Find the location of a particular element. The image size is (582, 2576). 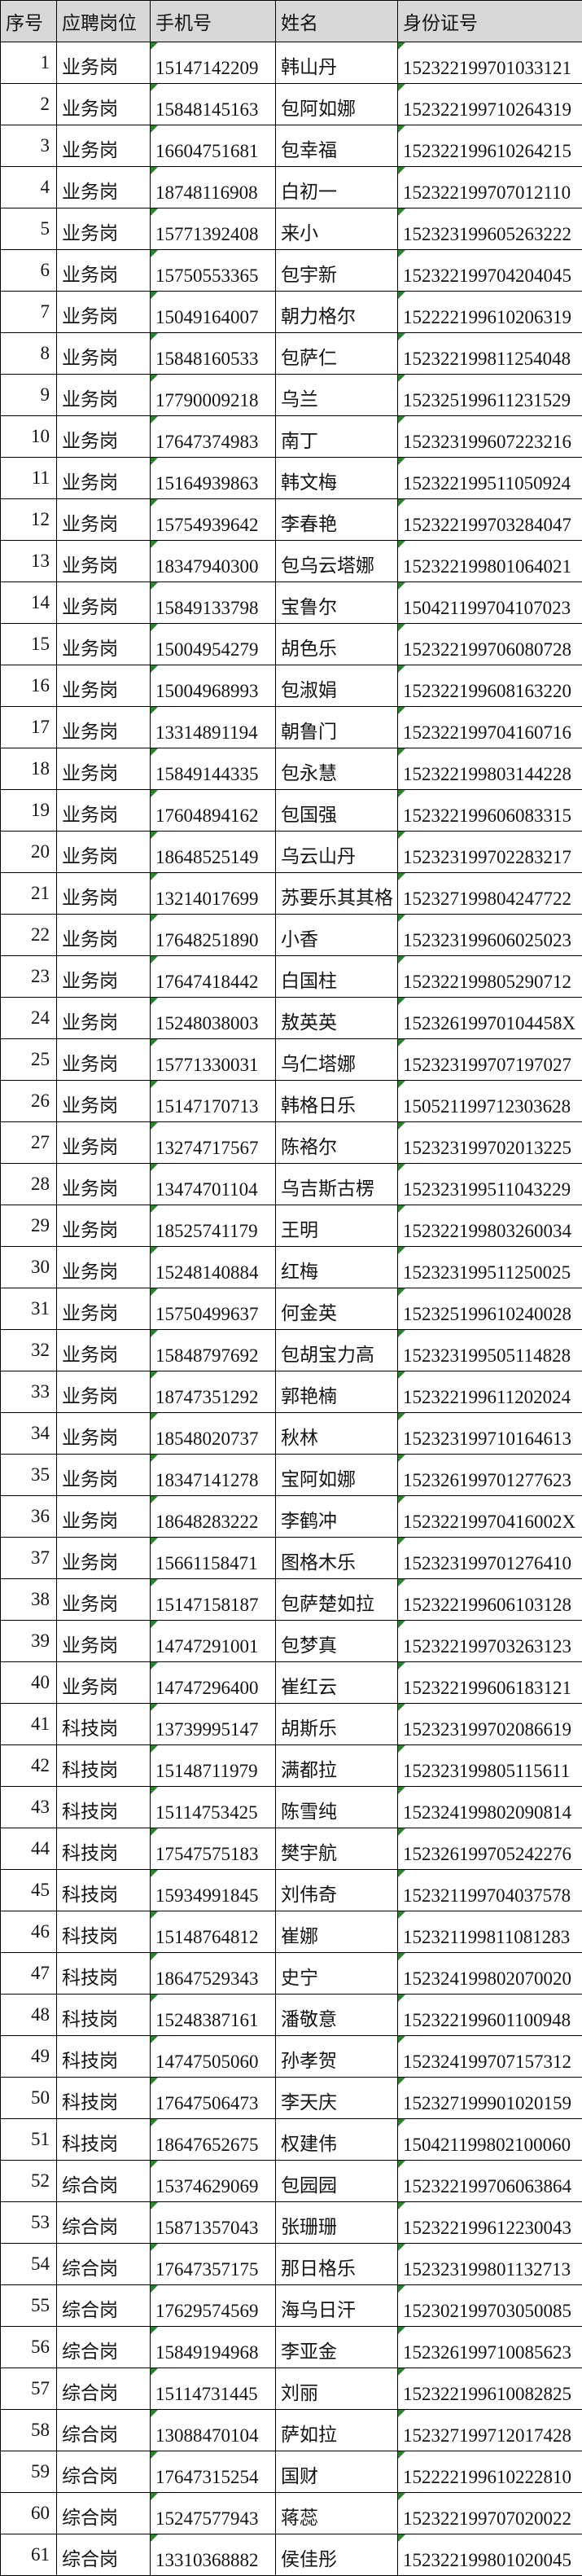

cell-name: 包宇新 is located at coordinates (337, 270).